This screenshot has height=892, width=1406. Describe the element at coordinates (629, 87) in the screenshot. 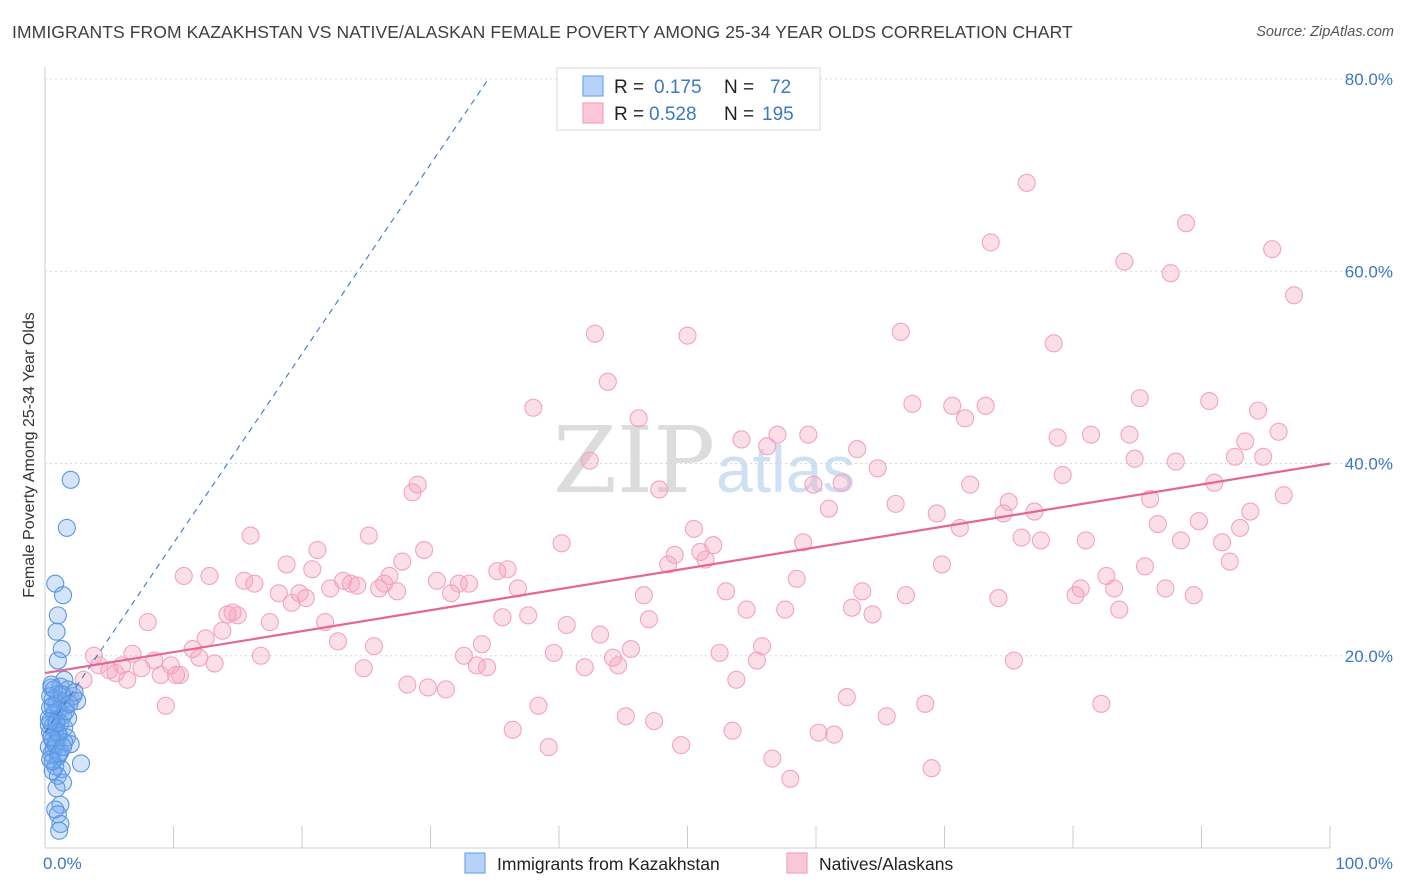

I see `legend-r-label-1: R =` at that location.